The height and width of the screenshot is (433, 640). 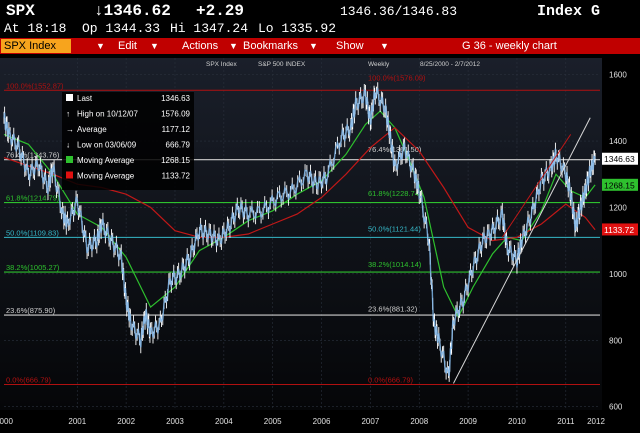 I want to click on fib-level-label-right: 50.0%(1121.44), so click(x=394, y=229).